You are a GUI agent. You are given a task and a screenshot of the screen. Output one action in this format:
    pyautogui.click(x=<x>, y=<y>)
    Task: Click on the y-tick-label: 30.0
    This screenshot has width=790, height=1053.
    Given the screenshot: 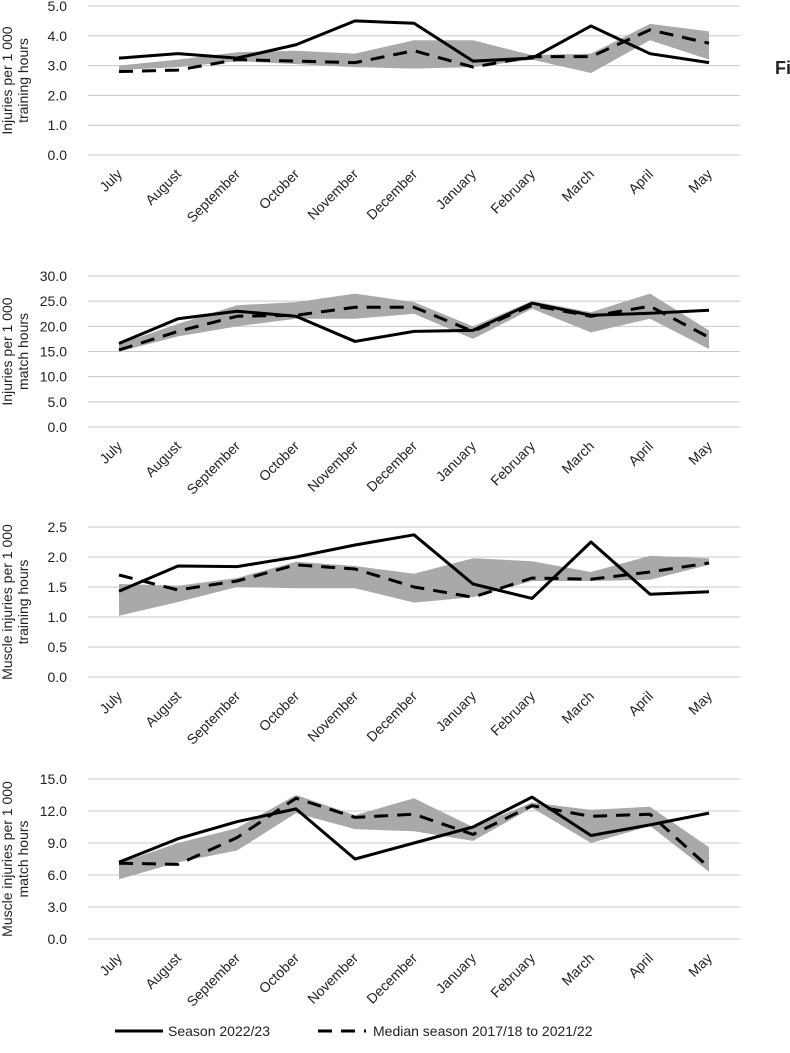 What is the action you would take?
    pyautogui.click(x=53, y=276)
    